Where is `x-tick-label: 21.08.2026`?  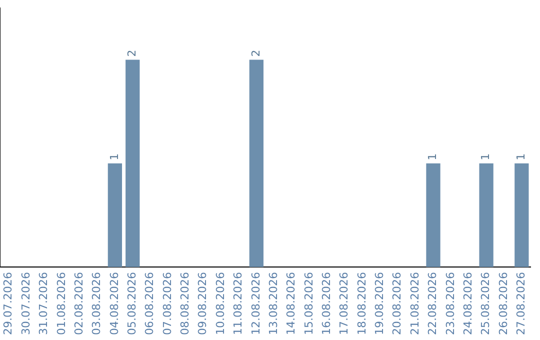 x-tick-label: 21.08.2026 is located at coordinates (415, 304).